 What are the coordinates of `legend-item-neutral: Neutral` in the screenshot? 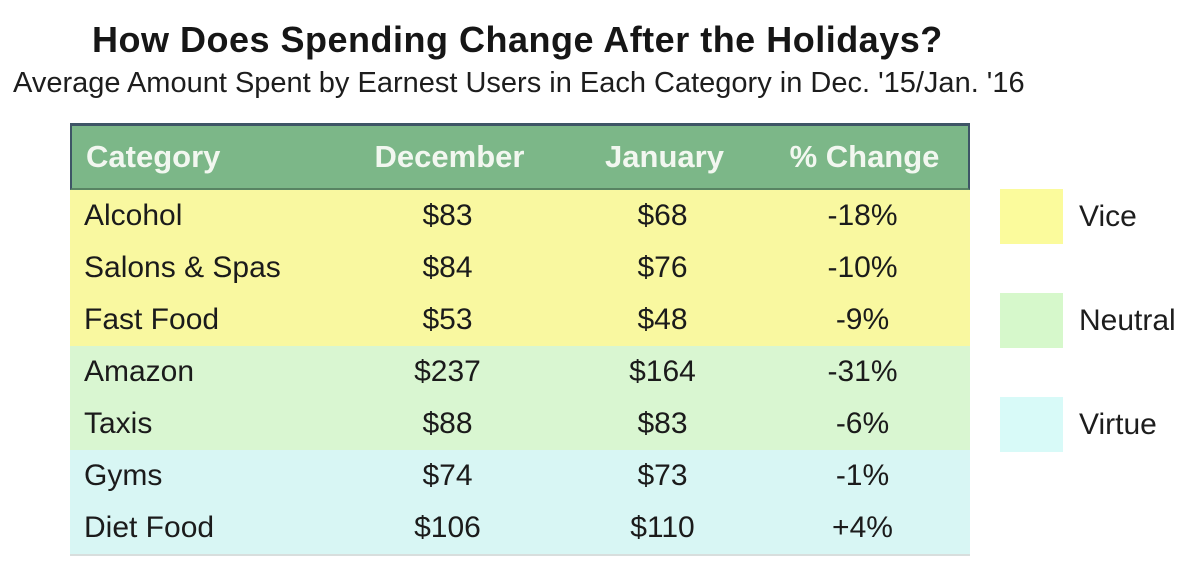 It's located at (1088, 320).